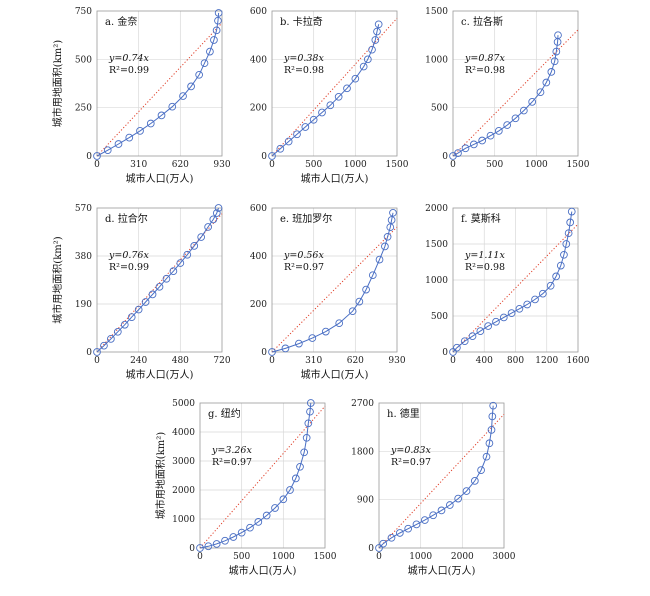  I want to click on y-tick-label: 3000, so click(183, 462).